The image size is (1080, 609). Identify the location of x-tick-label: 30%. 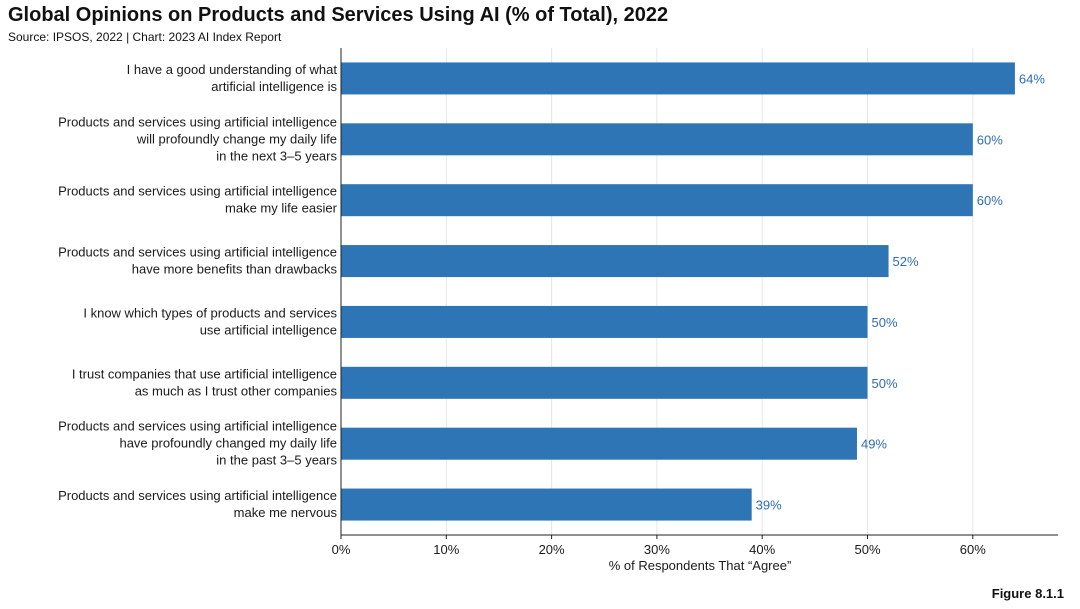
(657, 549).